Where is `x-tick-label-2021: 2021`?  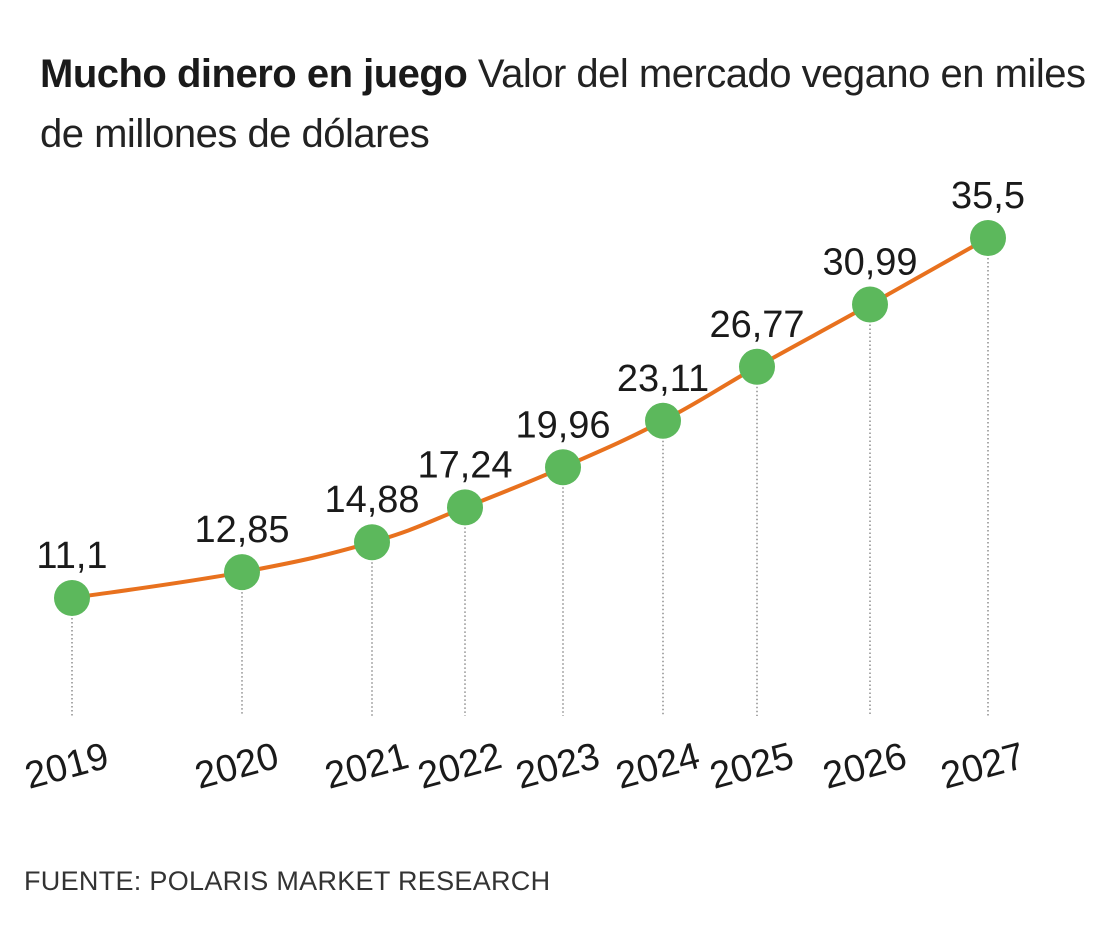 x-tick-label-2021: 2021 is located at coordinates (367, 766).